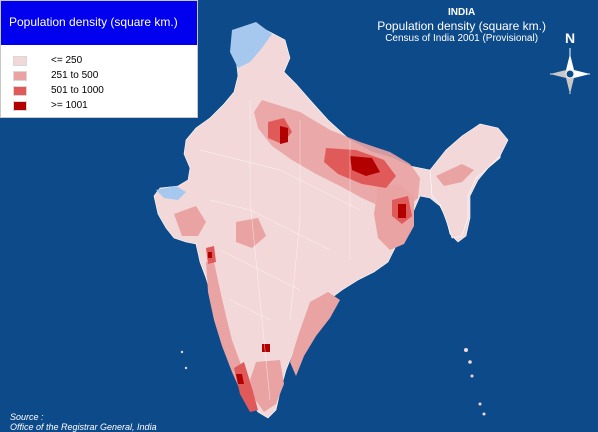 Image resolution: width=598 pixels, height=432 pixels. What do you see at coordinates (99, 23) in the screenshot?
I see `legend-title: Population density (square km.)` at bounding box center [99, 23].